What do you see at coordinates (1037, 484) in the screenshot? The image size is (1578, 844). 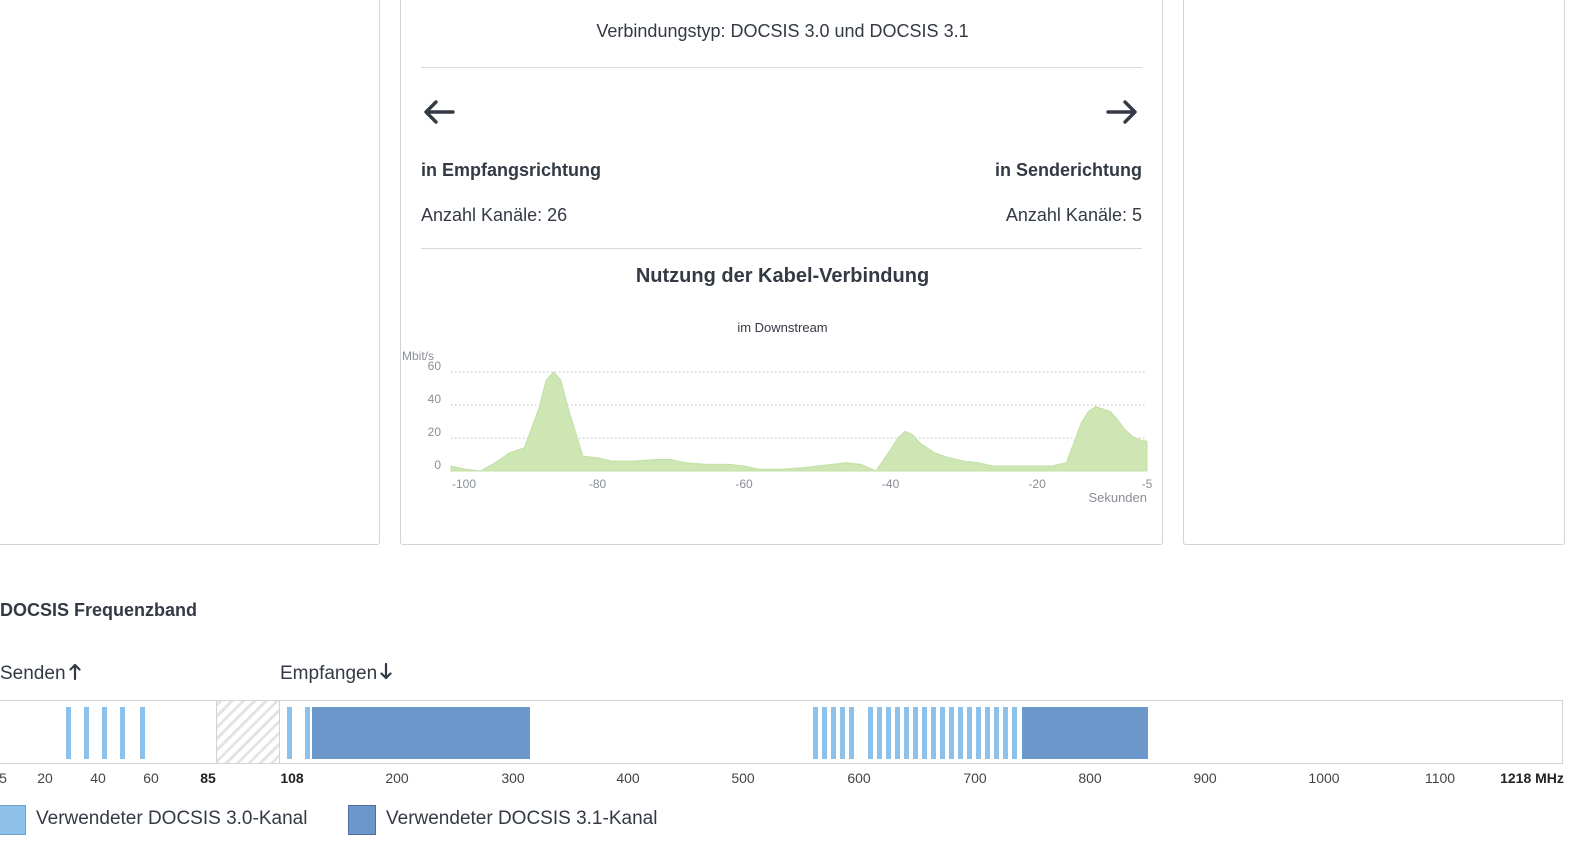 I see `x-tick-label: -20` at bounding box center [1037, 484].